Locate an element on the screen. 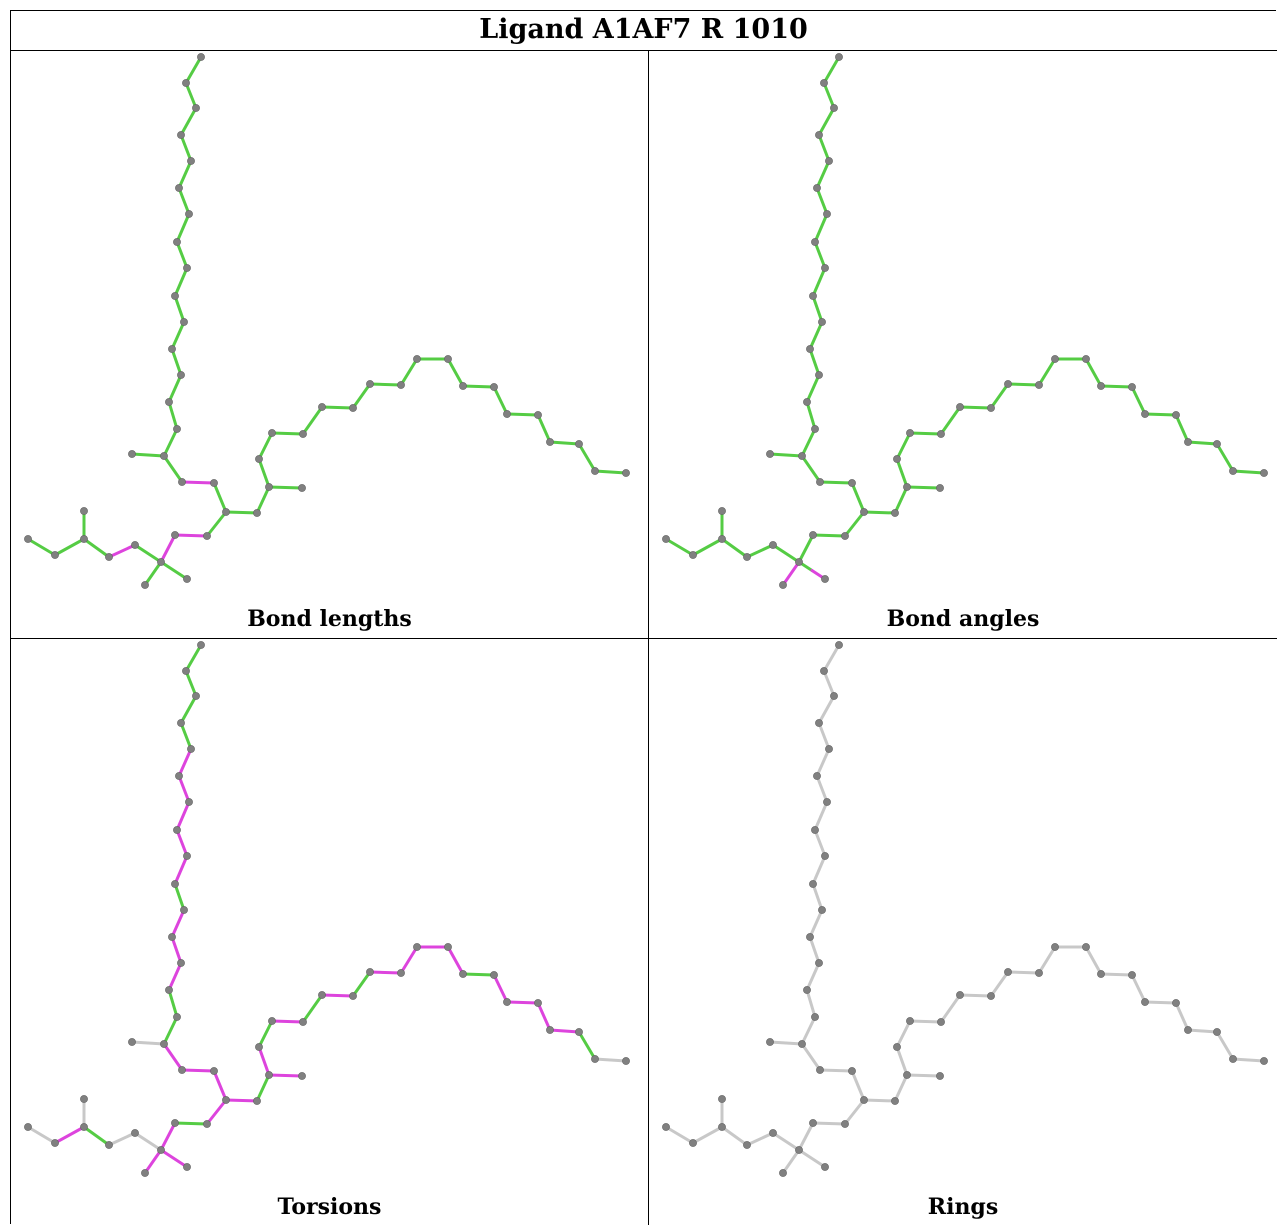 Image resolution: width=1277 pixels, height=1225 pixels. title-divider is located at coordinates (643, 50).